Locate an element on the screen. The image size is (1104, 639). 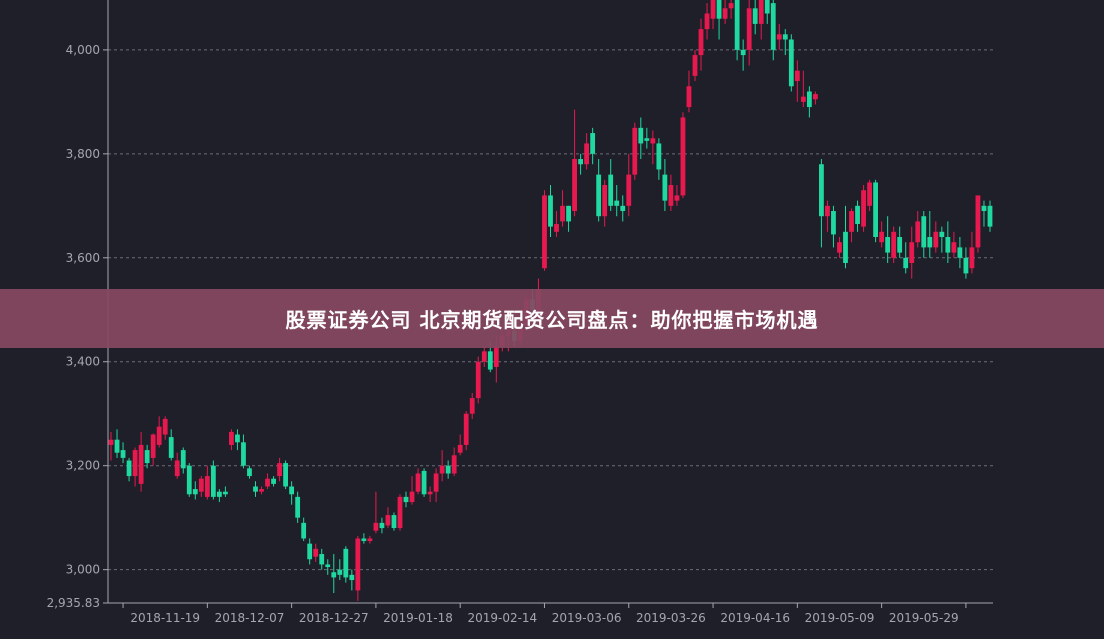
x-tick-label: 2019-05-09 is located at coordinates (840, 618).